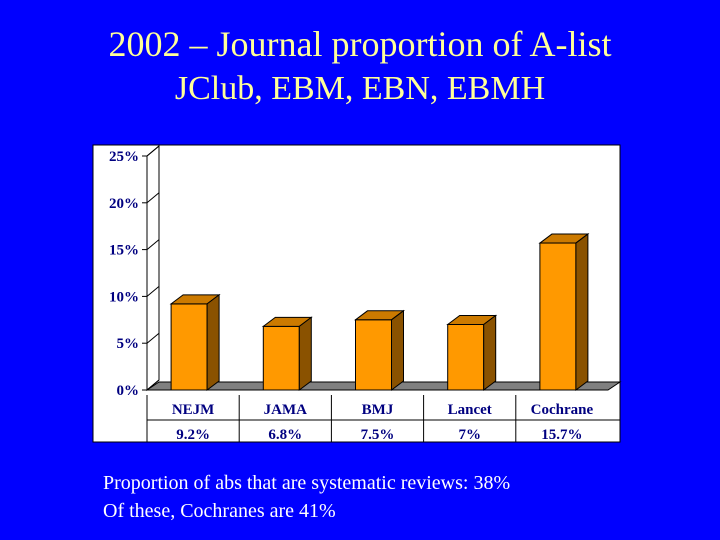  I want to click on bar-value-label: 7%, so click(469, 435).